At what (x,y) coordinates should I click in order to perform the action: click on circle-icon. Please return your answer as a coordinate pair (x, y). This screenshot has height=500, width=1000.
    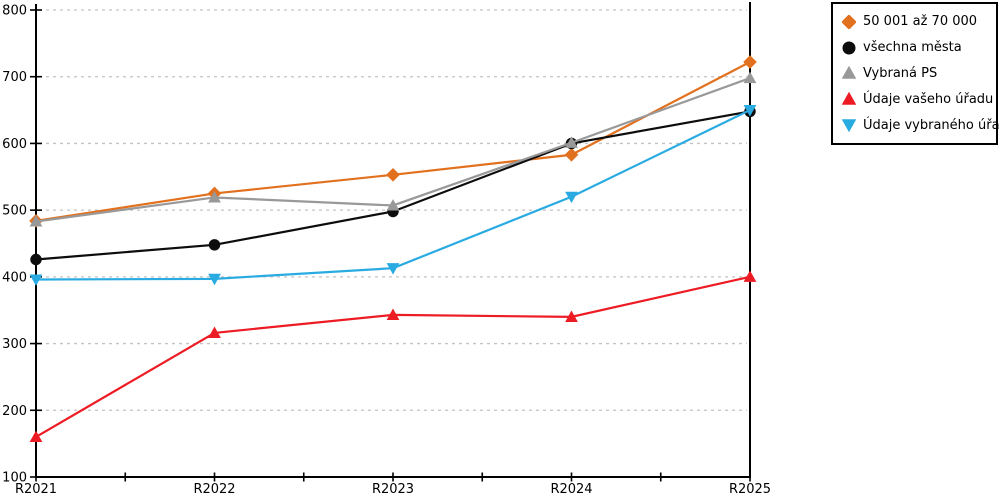
    Looking at the image, I should click on (849, 48).